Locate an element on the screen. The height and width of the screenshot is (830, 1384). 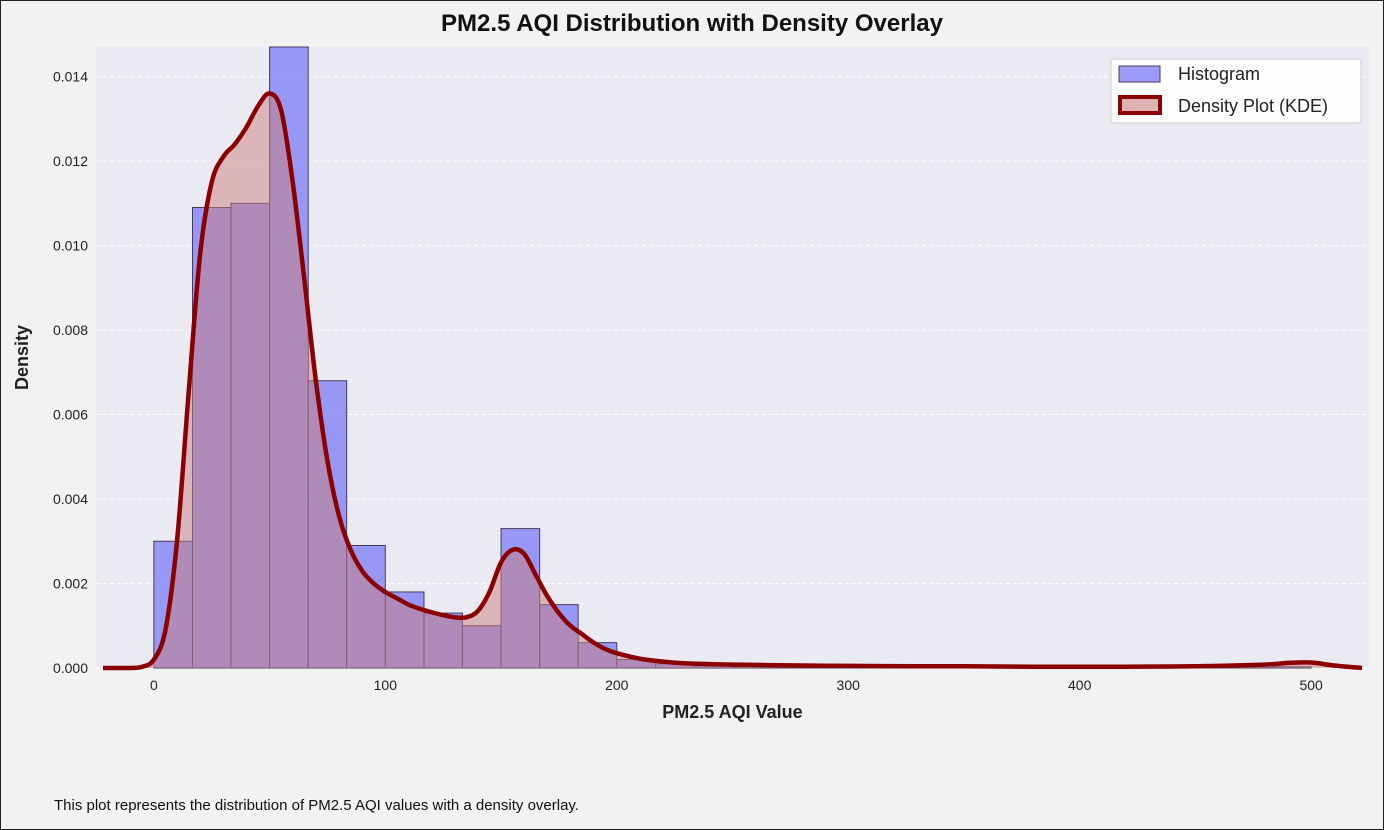
y-axis-ticks: 0.000 0.002 0.004 0.006 0.008 0.010 0.012 0.014 is located at coordinates (70, 372).